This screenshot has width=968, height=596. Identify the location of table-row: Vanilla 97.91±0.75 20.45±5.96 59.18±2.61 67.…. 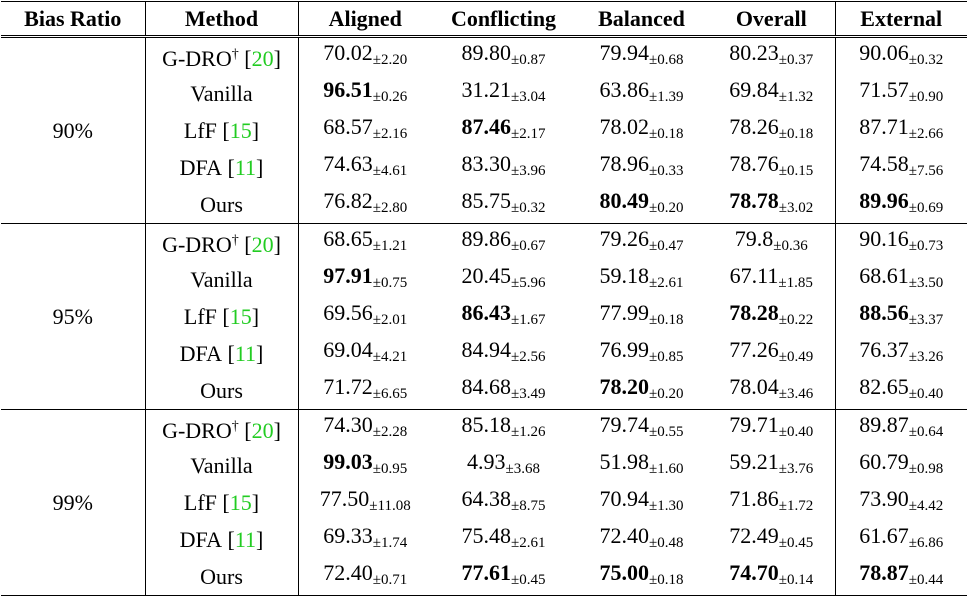
(484, 279).